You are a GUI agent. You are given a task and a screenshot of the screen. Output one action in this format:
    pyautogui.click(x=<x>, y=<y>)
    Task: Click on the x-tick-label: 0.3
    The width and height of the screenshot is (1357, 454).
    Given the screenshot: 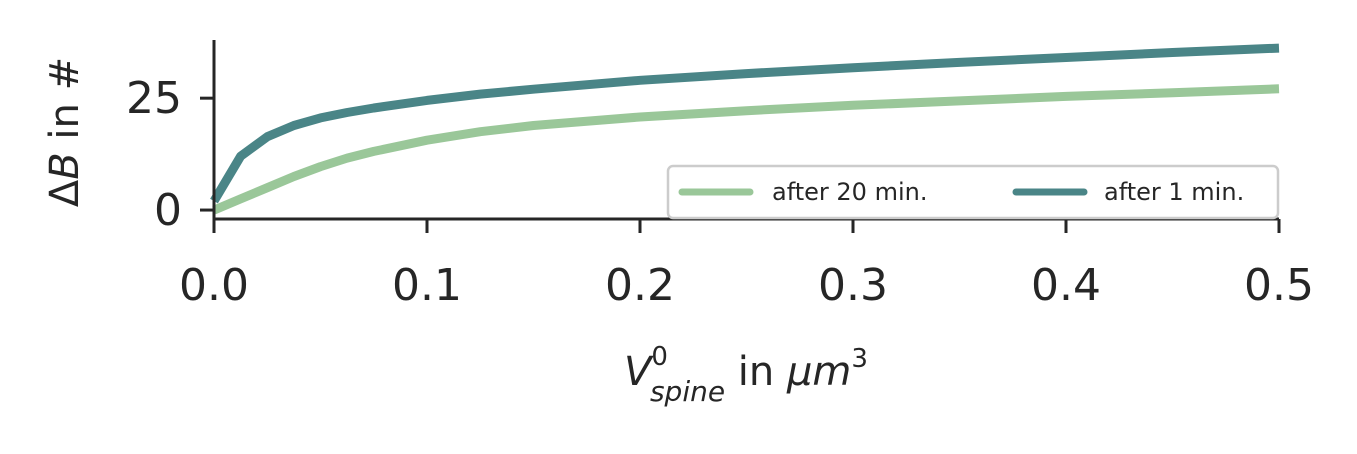 What is the action you would take?
    pyautogui.click(x=853, y=285)
    